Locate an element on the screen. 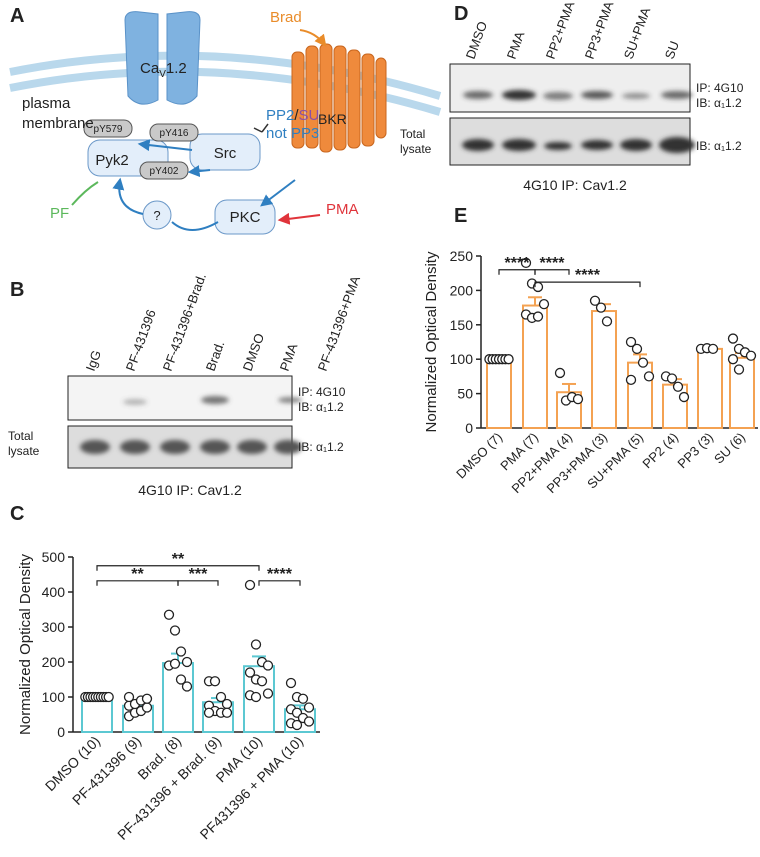  x-tick-label: PP3 (3) is located at coordinates (695, 451).